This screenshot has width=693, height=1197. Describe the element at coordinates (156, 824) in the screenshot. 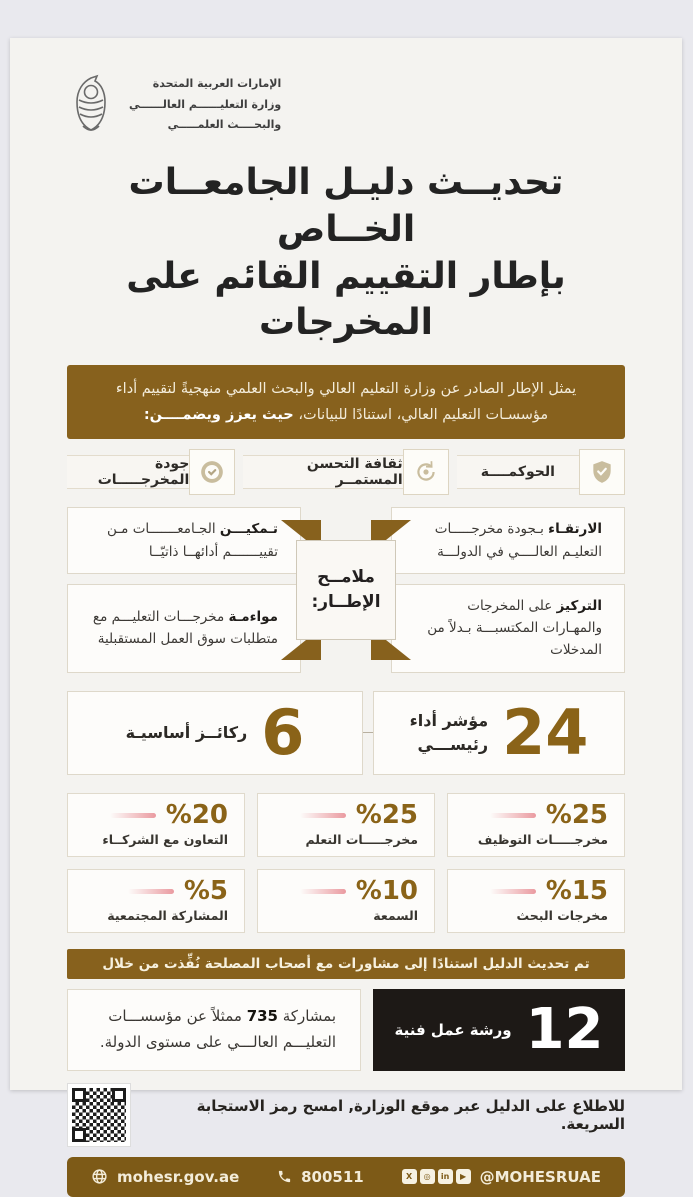

I see `weight-partner-collaboration: %20 التعاون مع الشركــاء` at that location.